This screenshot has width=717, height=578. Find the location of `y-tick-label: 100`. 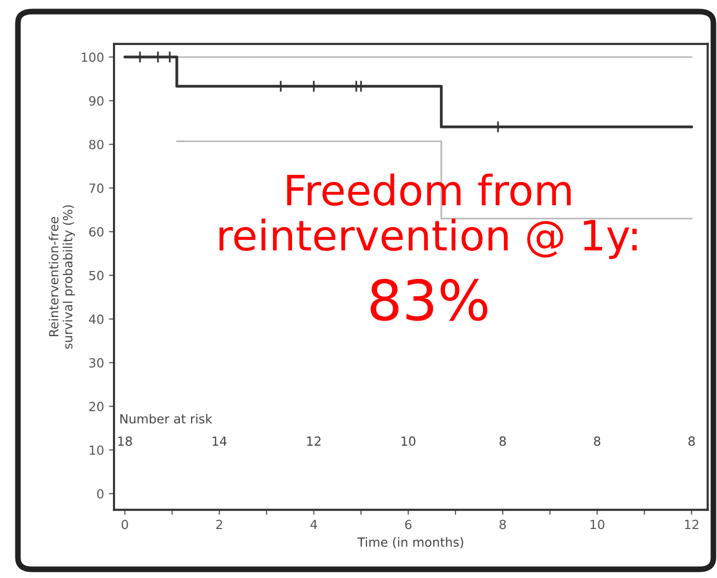

y-tick-label: 100 is located at coordinates (93, 57).